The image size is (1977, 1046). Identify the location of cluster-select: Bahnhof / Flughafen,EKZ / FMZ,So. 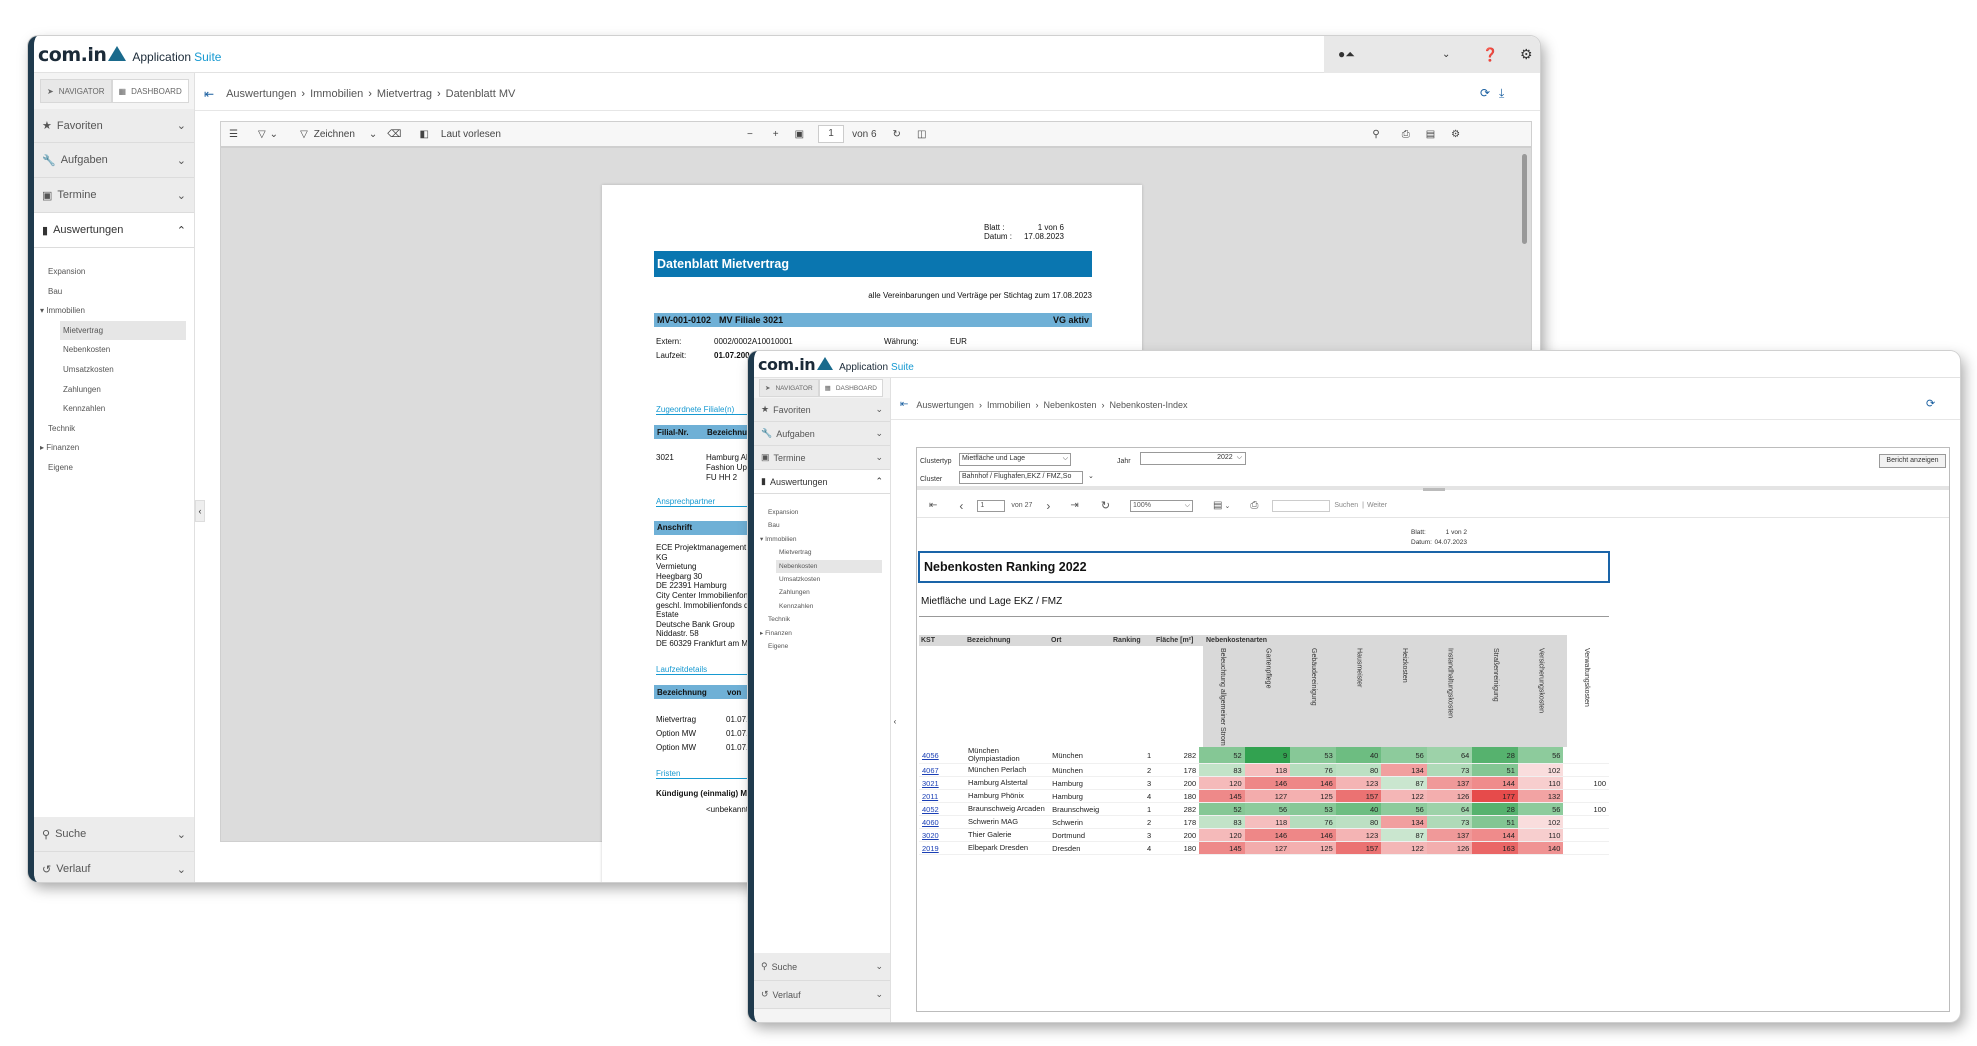
(1021, 477).